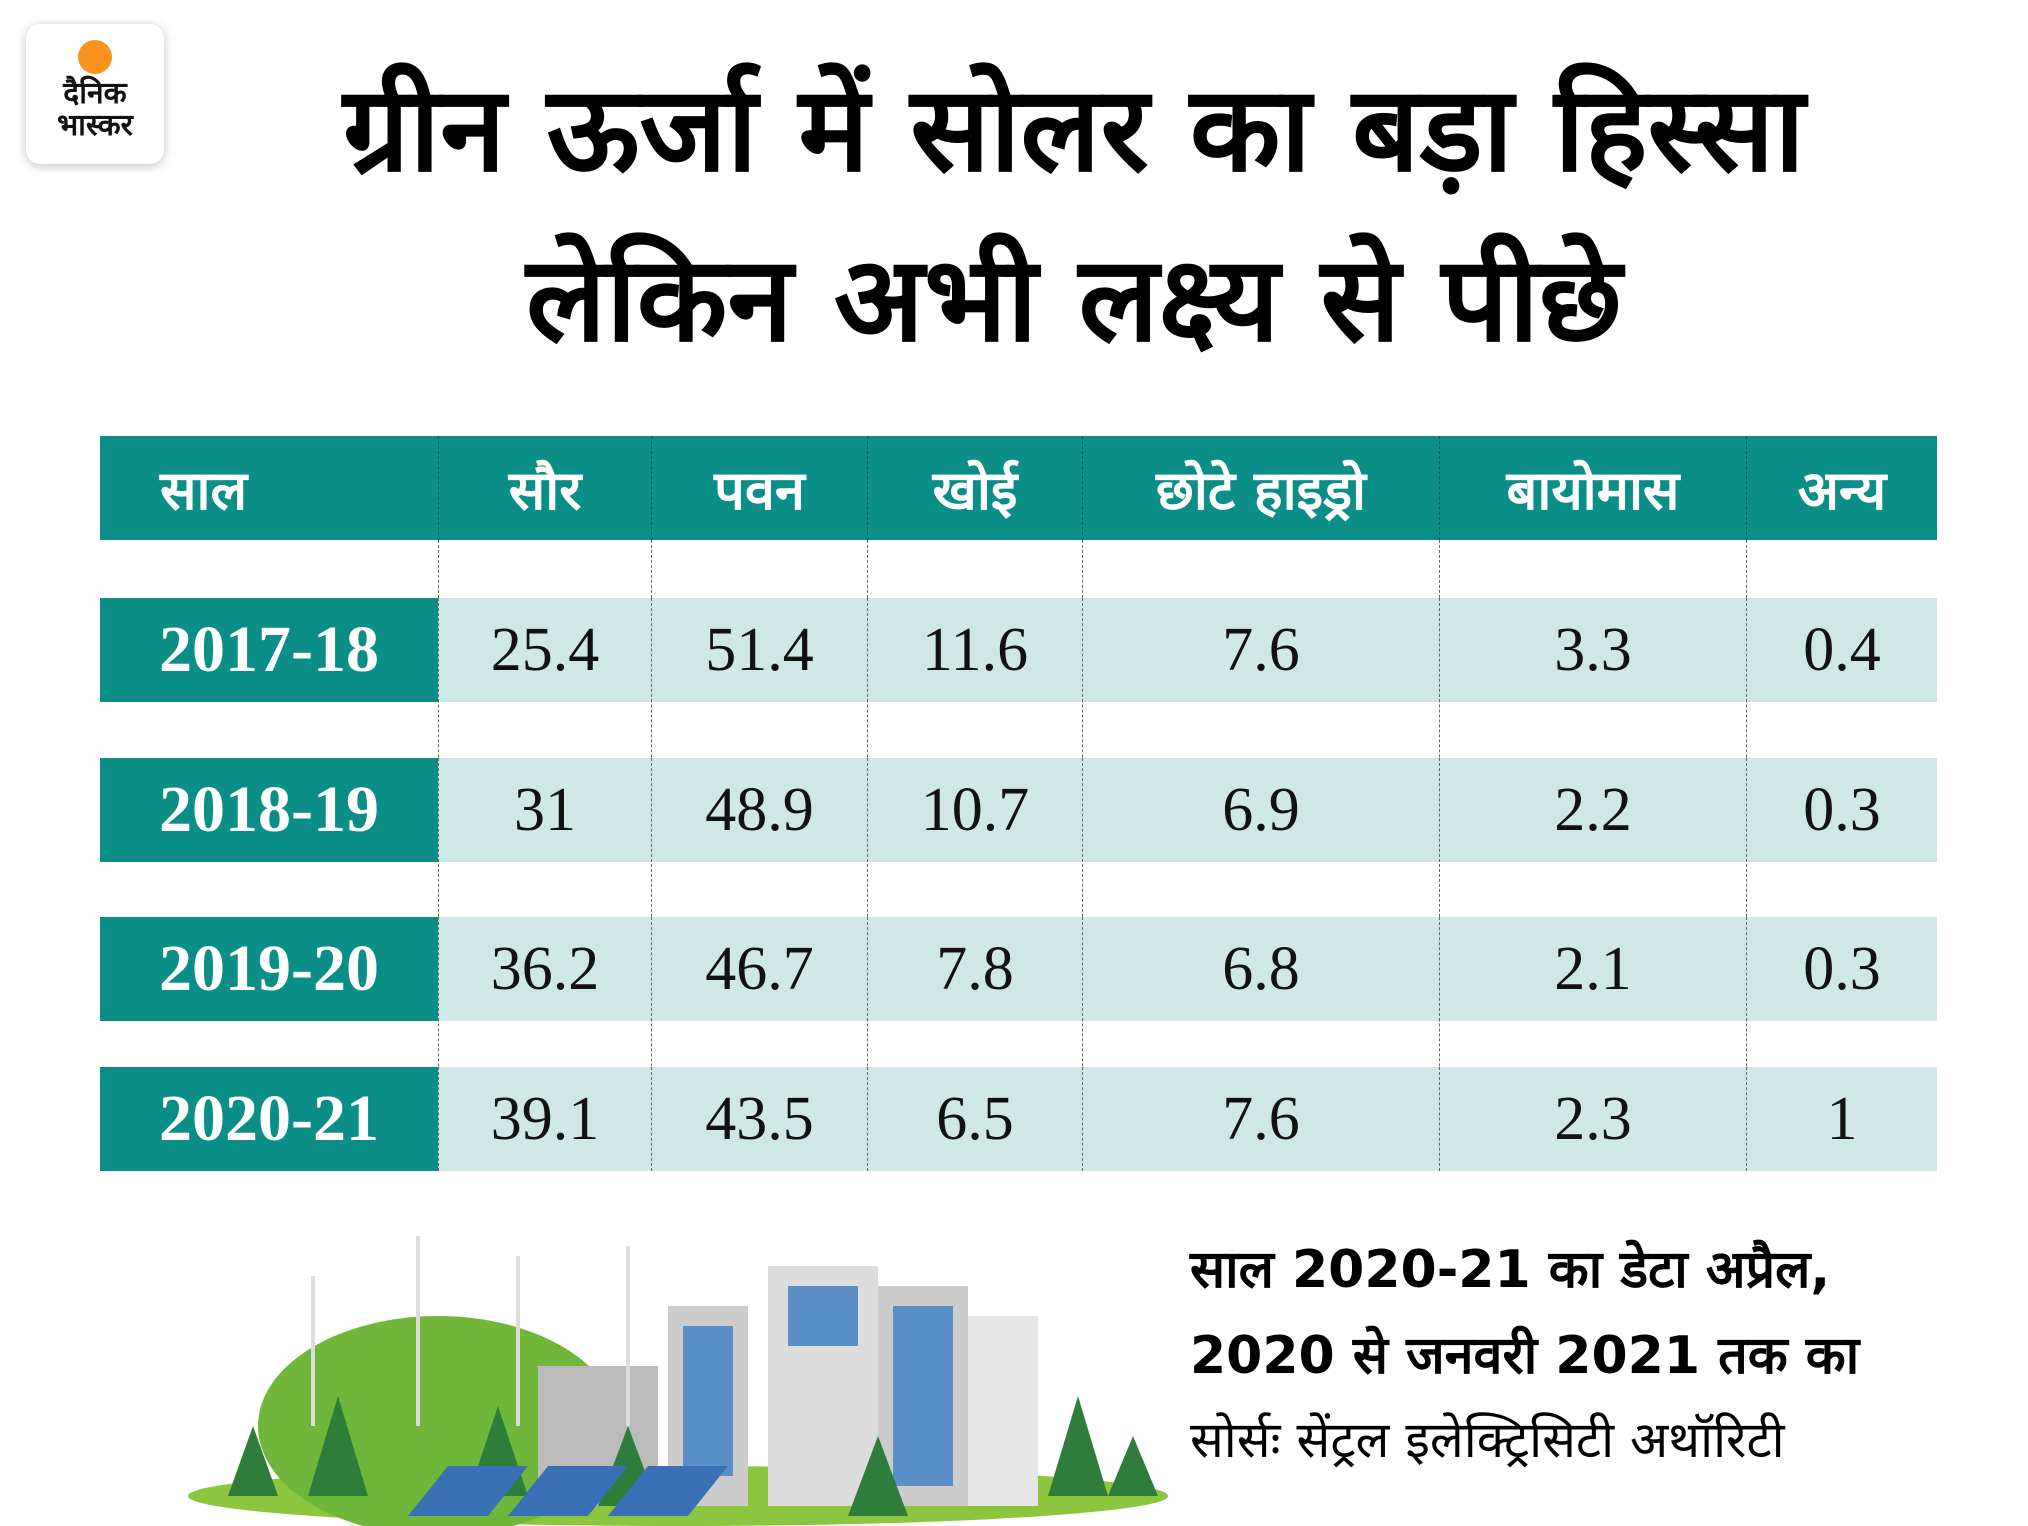 Image resolution: width=2028 pixels, height=1526 pixels. I want to click on table-row: 2017-18 25.4 51.4 11.6 7.6 3.3 0.4, so click(1018, 650).